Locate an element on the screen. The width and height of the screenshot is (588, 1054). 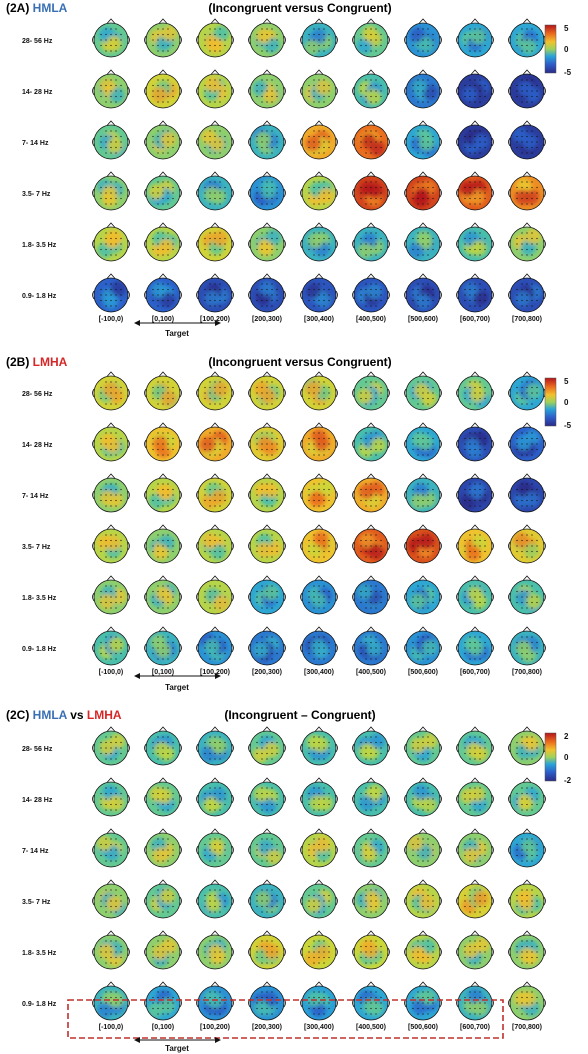
panel-2c-colorbar: 2 0 -2 is located at coordinates (558, 758).